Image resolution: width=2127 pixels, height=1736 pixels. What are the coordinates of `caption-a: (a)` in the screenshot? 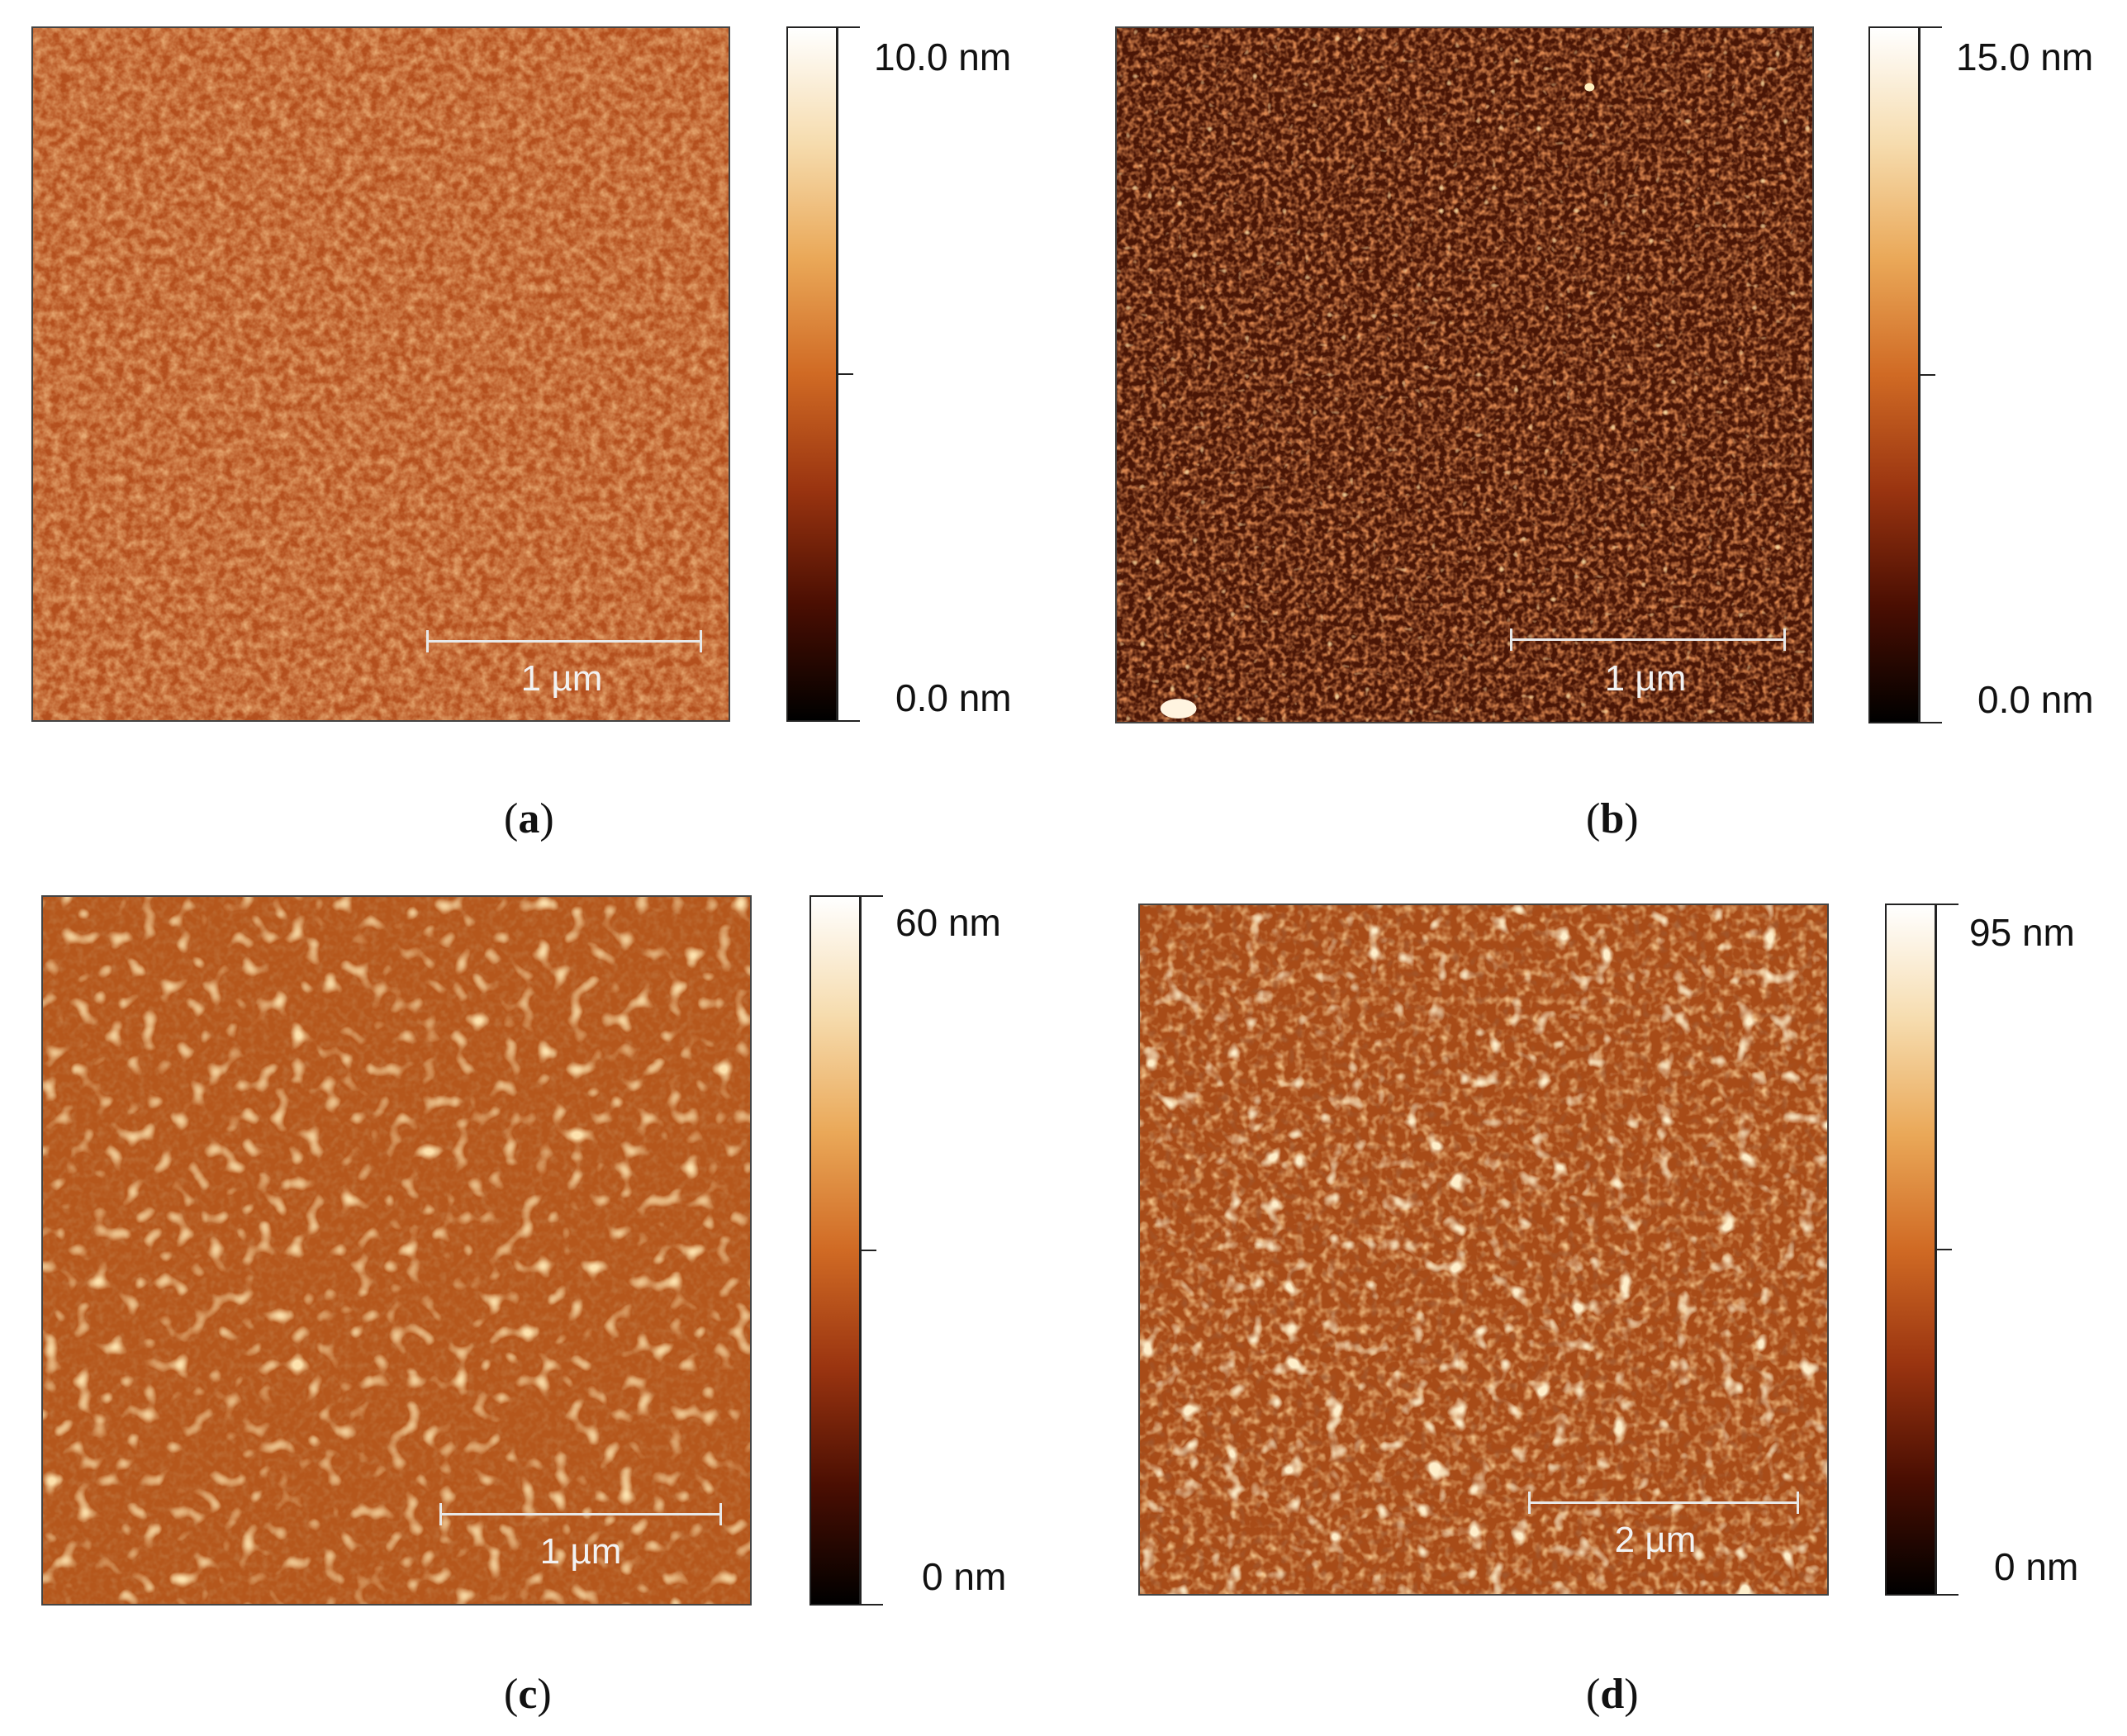 It's located at (529, 818).